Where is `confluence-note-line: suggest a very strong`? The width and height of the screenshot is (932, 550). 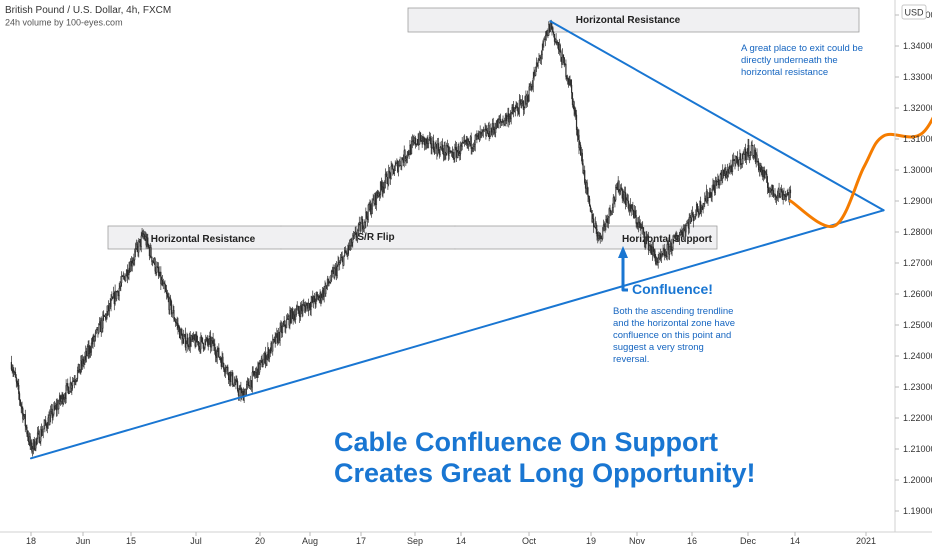
confluence-note-line: suggest a very strong is located at coordinates (658, 347).